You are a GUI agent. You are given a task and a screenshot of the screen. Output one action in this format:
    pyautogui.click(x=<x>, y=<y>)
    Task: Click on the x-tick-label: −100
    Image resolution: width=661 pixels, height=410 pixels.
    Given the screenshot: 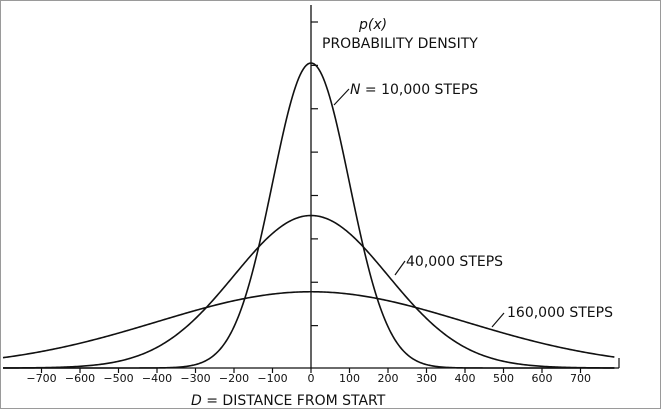 What is the action you would take?
    pyautogui.click(x=272, y=378)
    